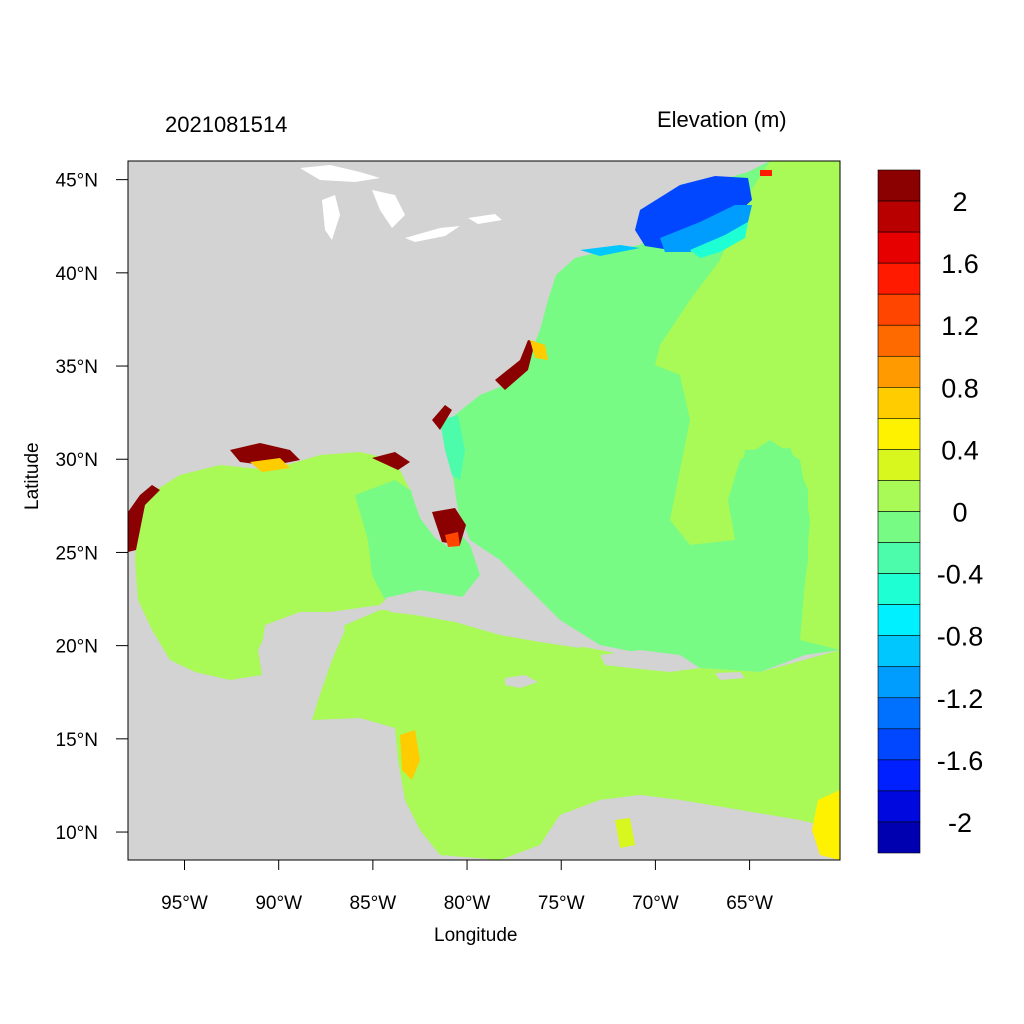 The height and width of the screenshot is (1024, 1024). Describe the element at coordinates (452, 539) in the screenshot. I see `south-florida-surge-core` at that location.